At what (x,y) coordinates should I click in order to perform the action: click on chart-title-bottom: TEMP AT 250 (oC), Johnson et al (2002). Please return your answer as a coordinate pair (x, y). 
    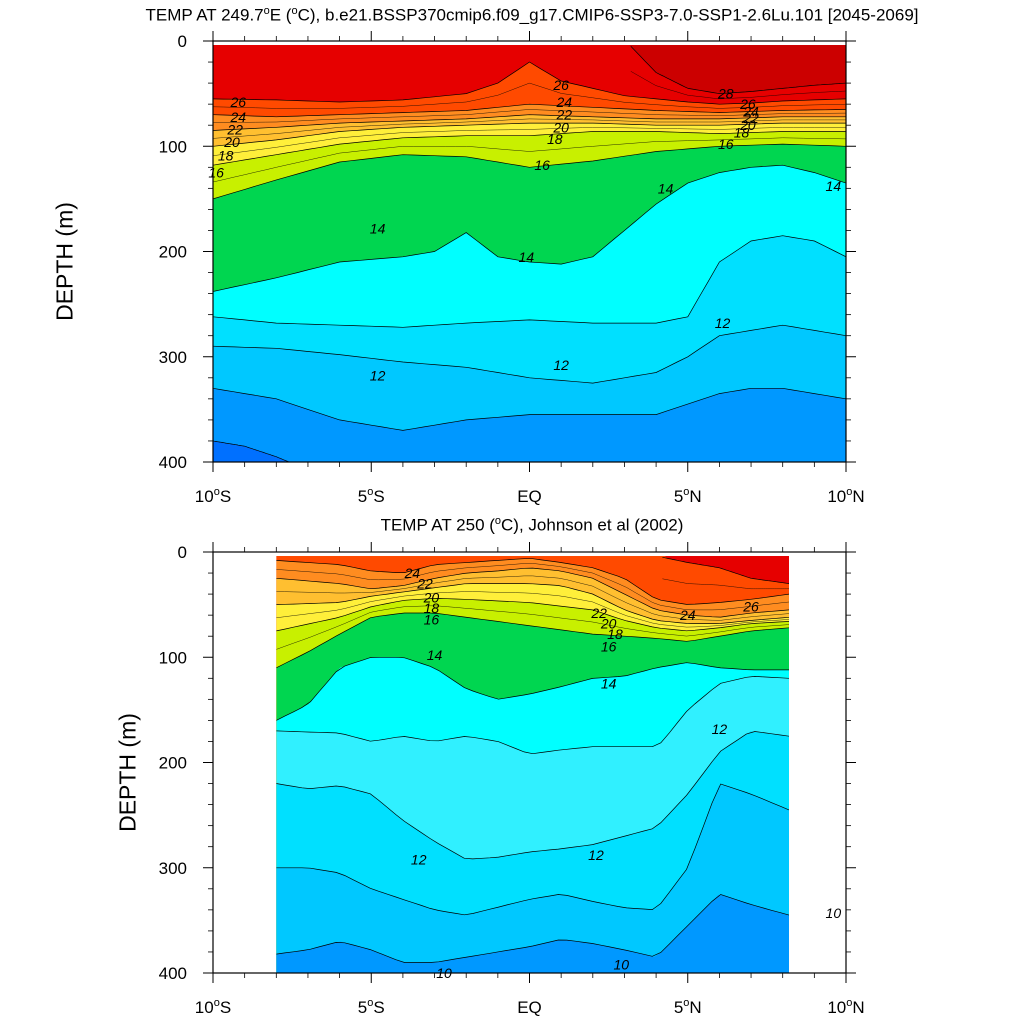
    Looking at the image, I should click on (532, 525).